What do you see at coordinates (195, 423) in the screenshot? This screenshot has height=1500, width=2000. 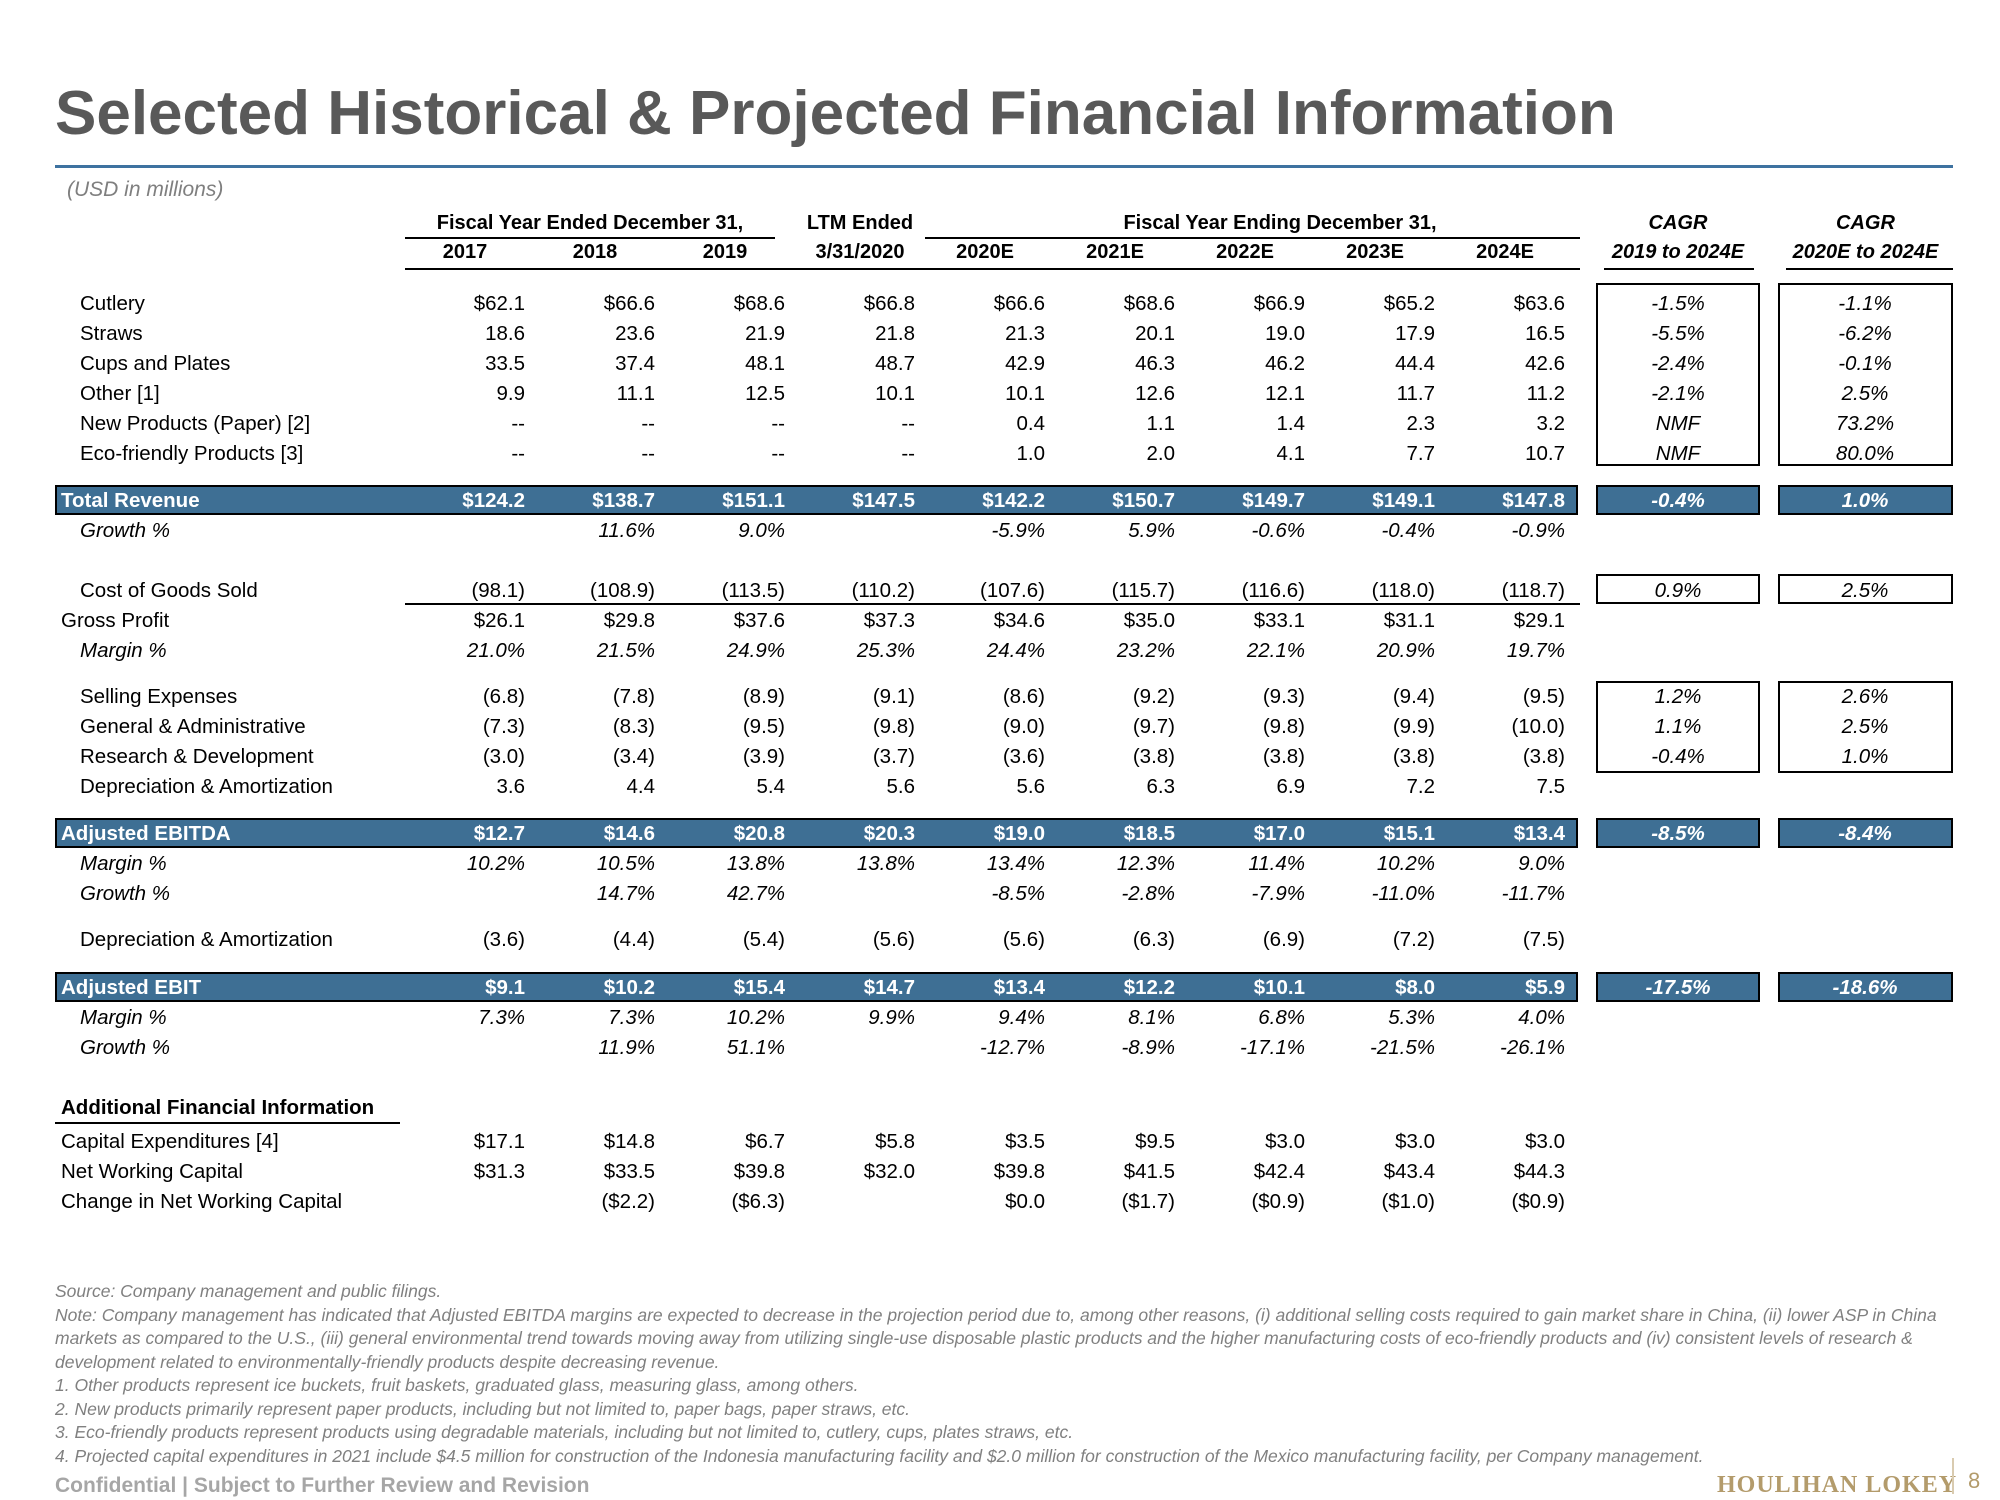 I see `row-label: New Products (Paper) [2]` at bounding box center [195, 423].